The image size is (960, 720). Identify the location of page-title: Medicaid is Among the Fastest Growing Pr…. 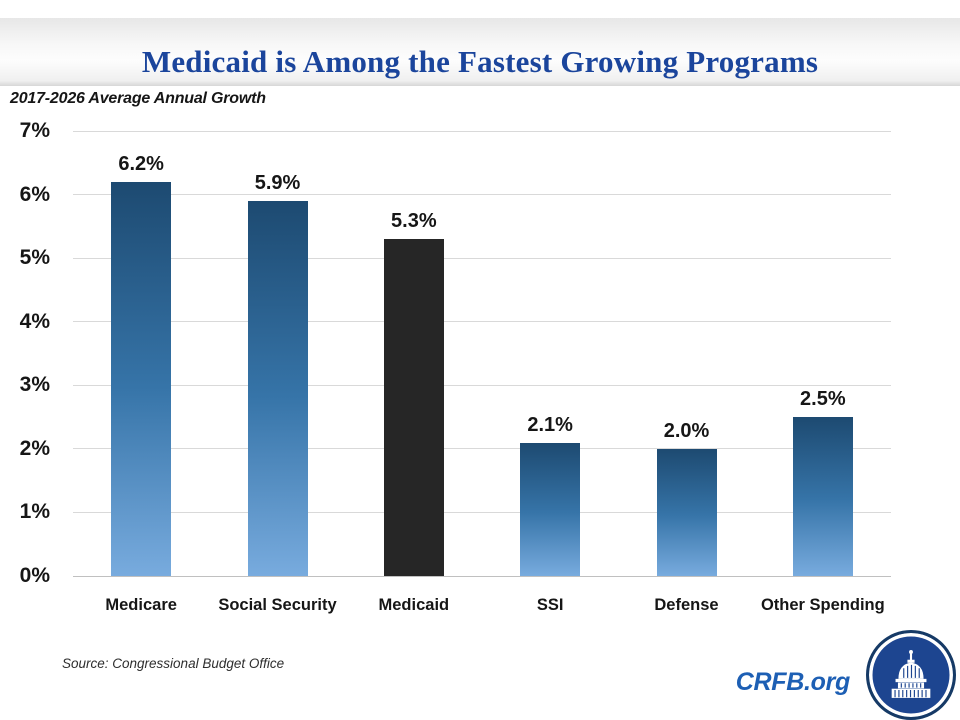
(480, 61).